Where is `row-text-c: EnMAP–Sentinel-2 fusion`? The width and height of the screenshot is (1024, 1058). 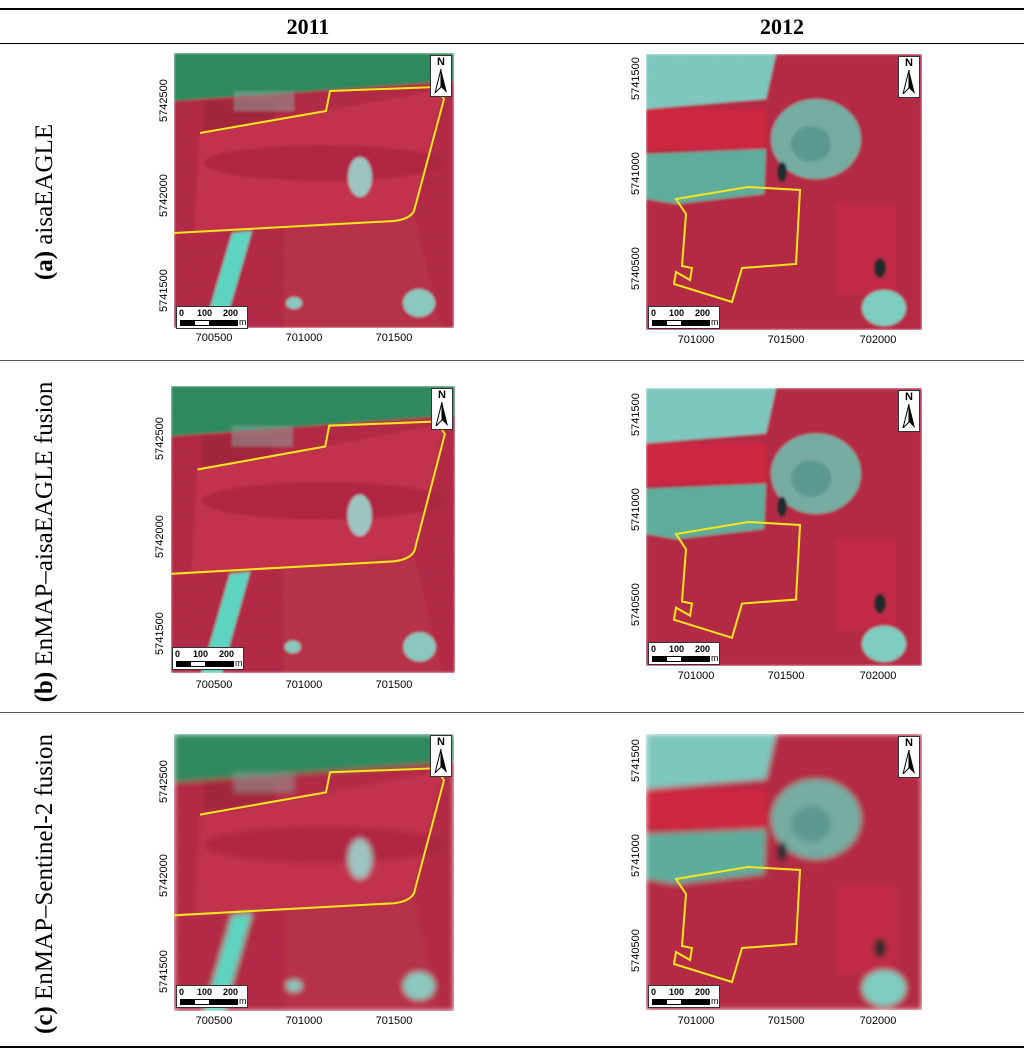
row-text-c: EnMAP–Sentinel-2 fusion is located at coordinates (44, 867).